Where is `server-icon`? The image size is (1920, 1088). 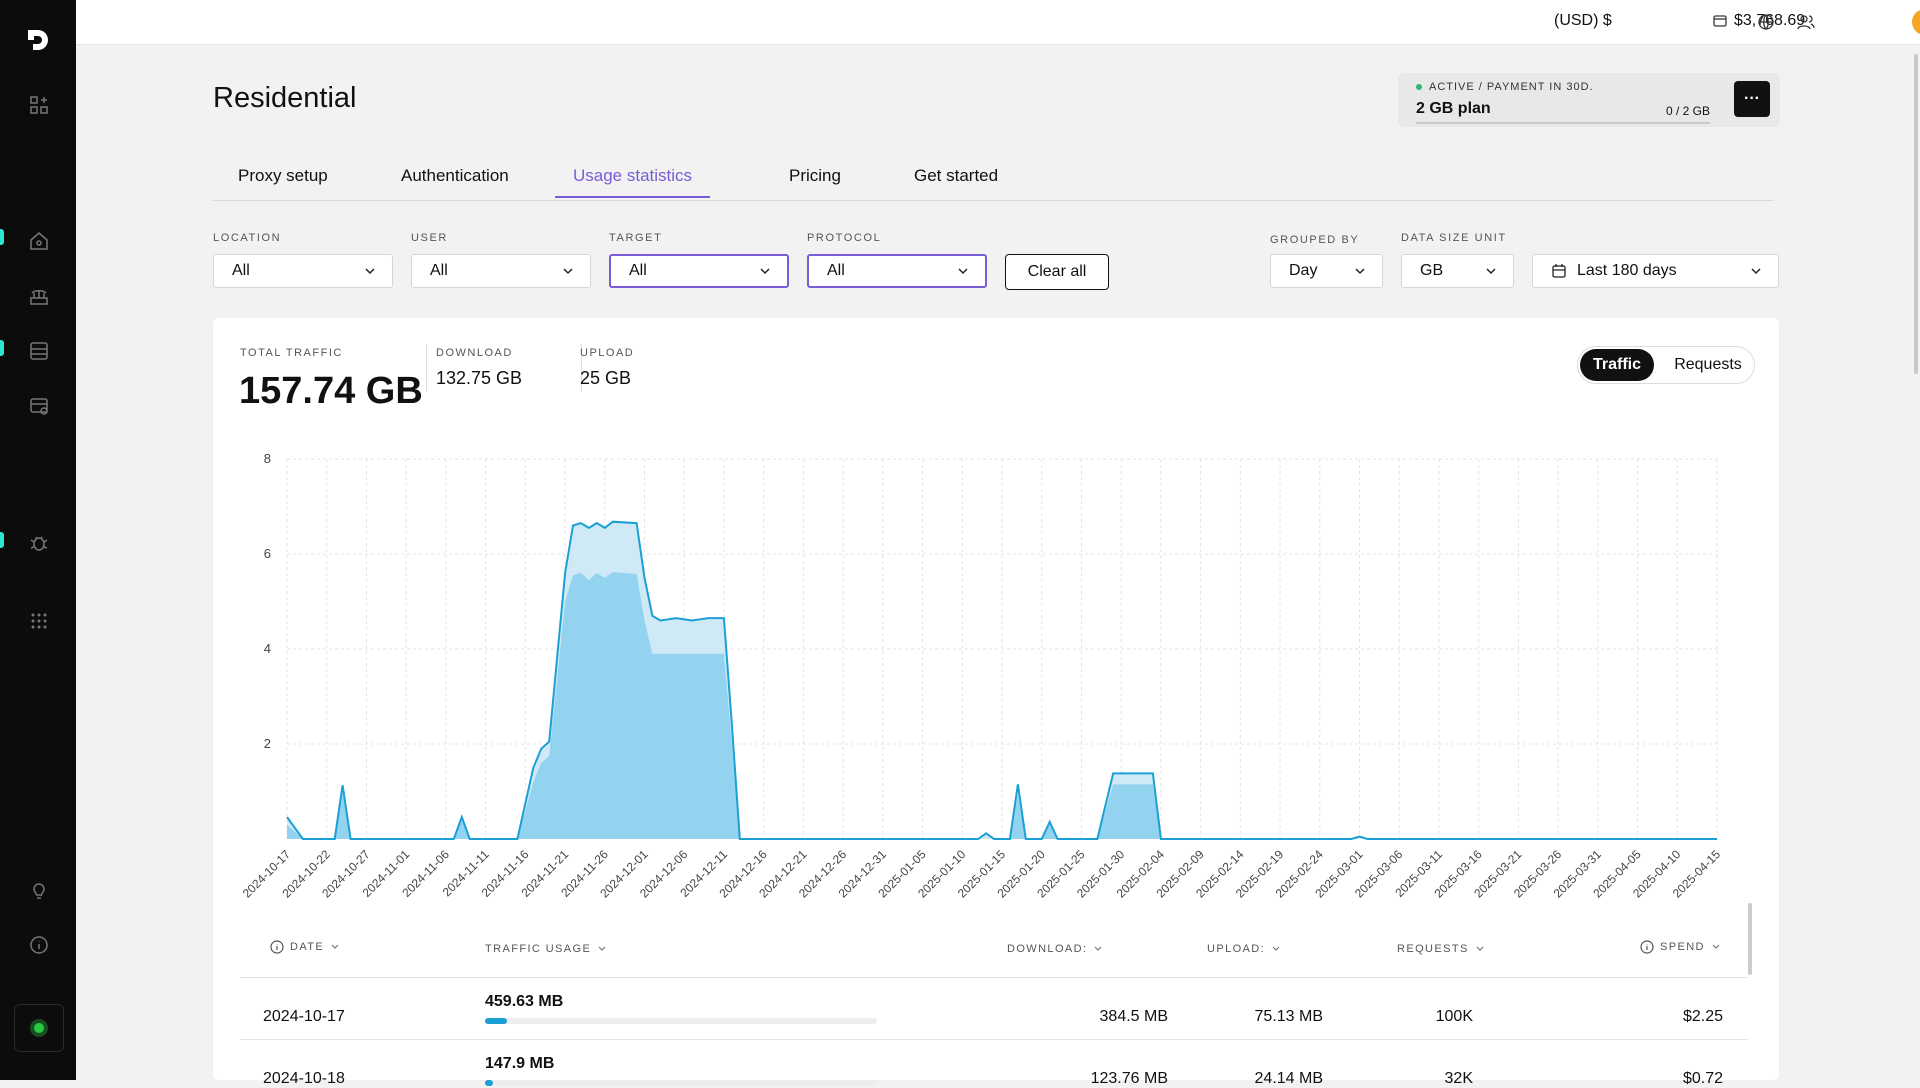 server-icon is located at coordinates (39, 351).